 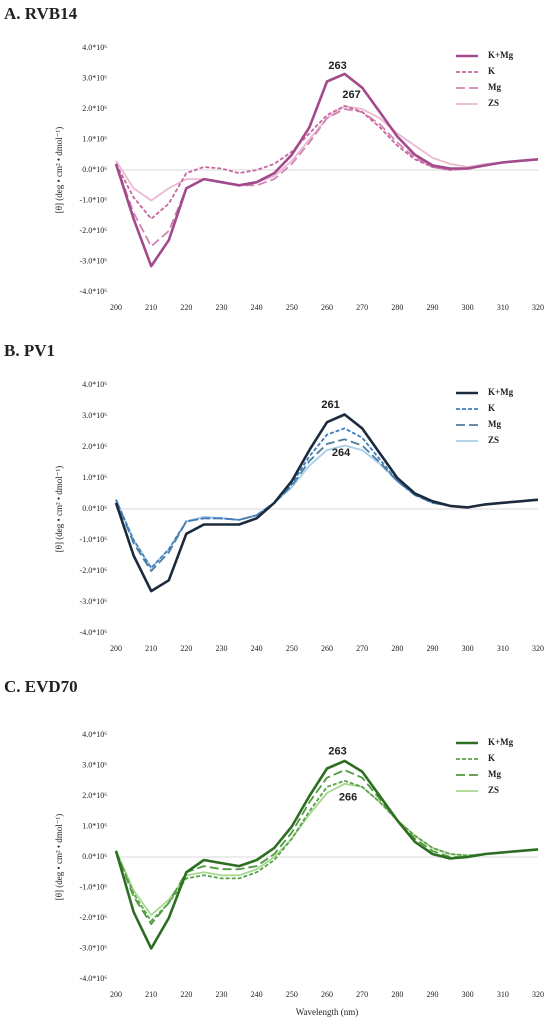 What do you see at coordinates (330, 405) in the screenshot?
I see `peak-label: 261` at bounding box center [330, 405].